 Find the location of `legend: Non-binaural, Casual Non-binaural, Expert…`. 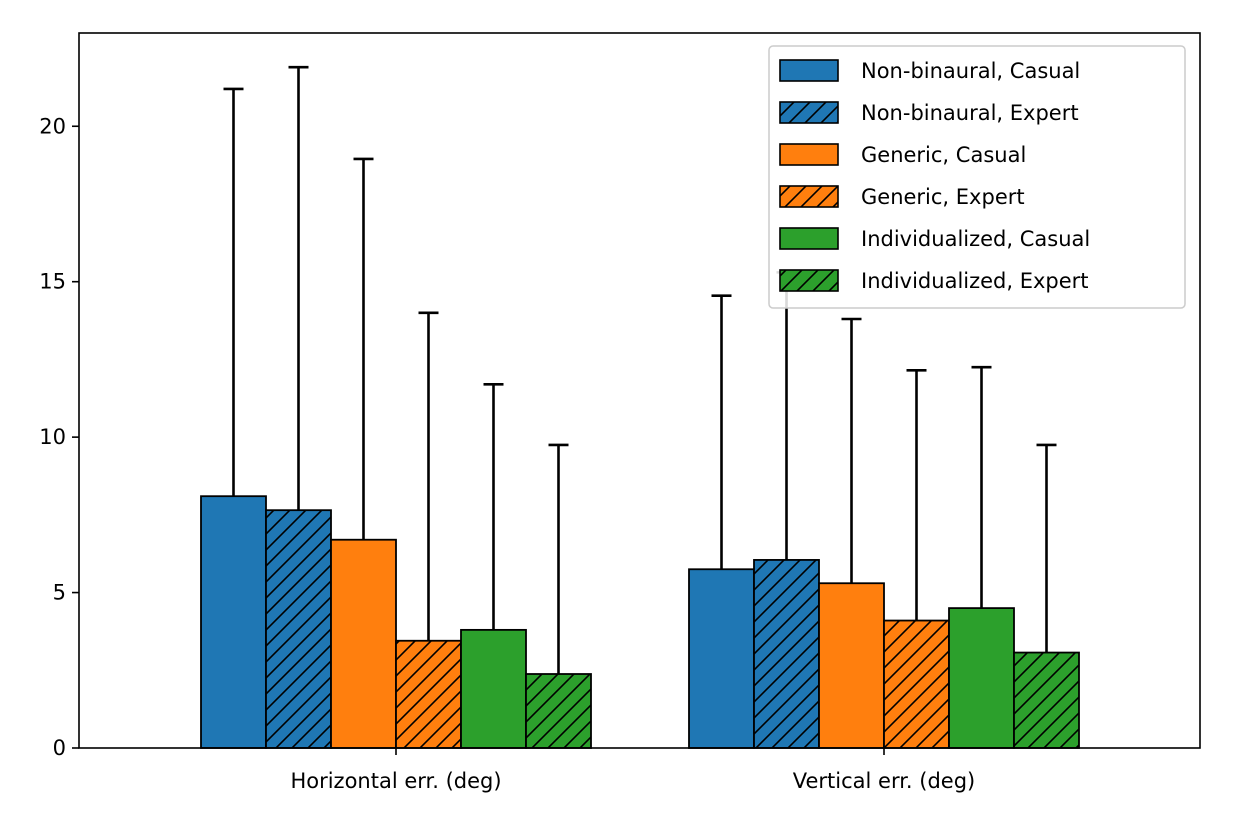

legend: Non-binaural, Casual Non-binaural, Expert… is located at coordinates (977, 177).